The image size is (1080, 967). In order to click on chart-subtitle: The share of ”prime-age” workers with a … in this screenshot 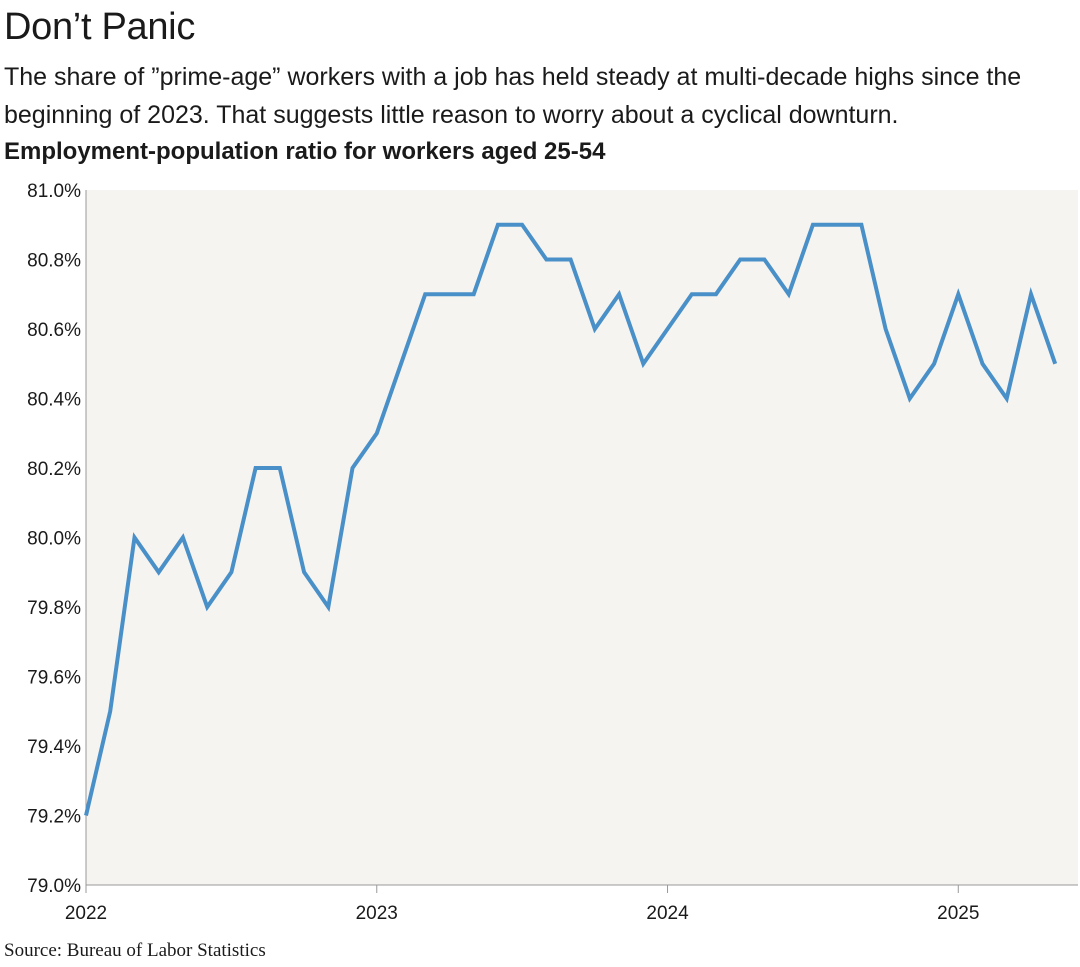, I will do `click(513, 96)`.